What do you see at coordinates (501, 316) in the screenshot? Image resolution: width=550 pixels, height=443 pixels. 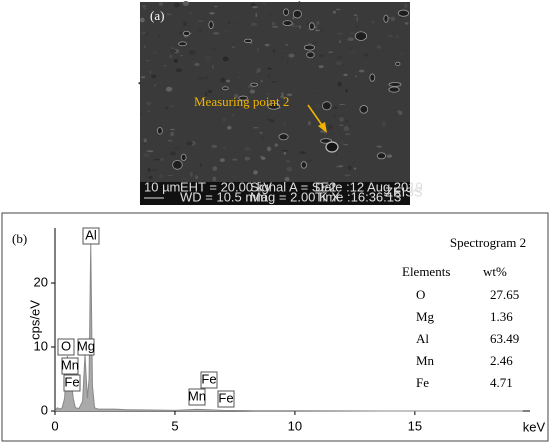 I see `table-cell: 1.36` at bounding box center [501, 316].